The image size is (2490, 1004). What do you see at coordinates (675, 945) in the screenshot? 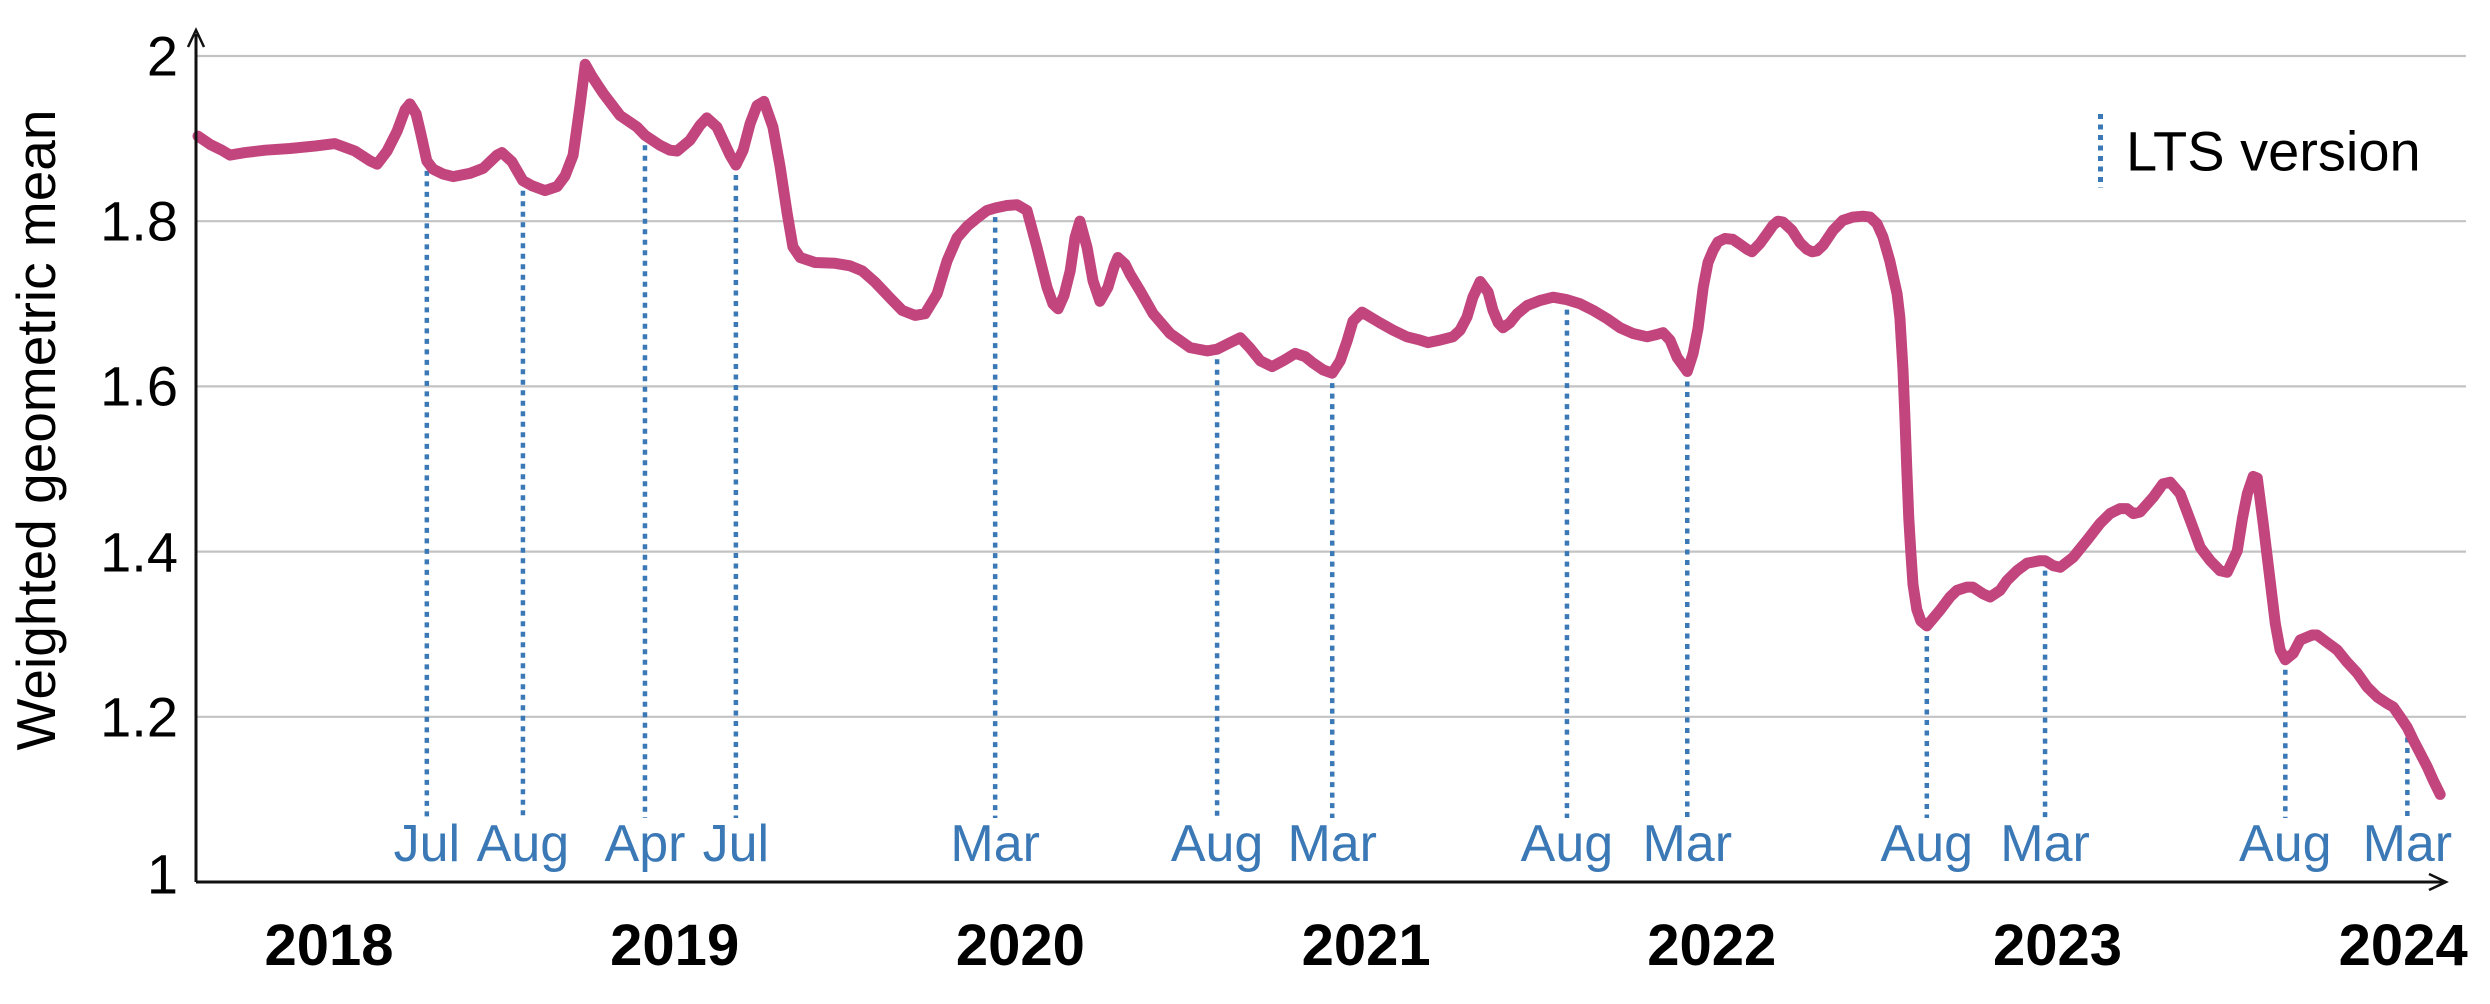
I see `x-year-label: 2019` at bounding box center [675, 945].